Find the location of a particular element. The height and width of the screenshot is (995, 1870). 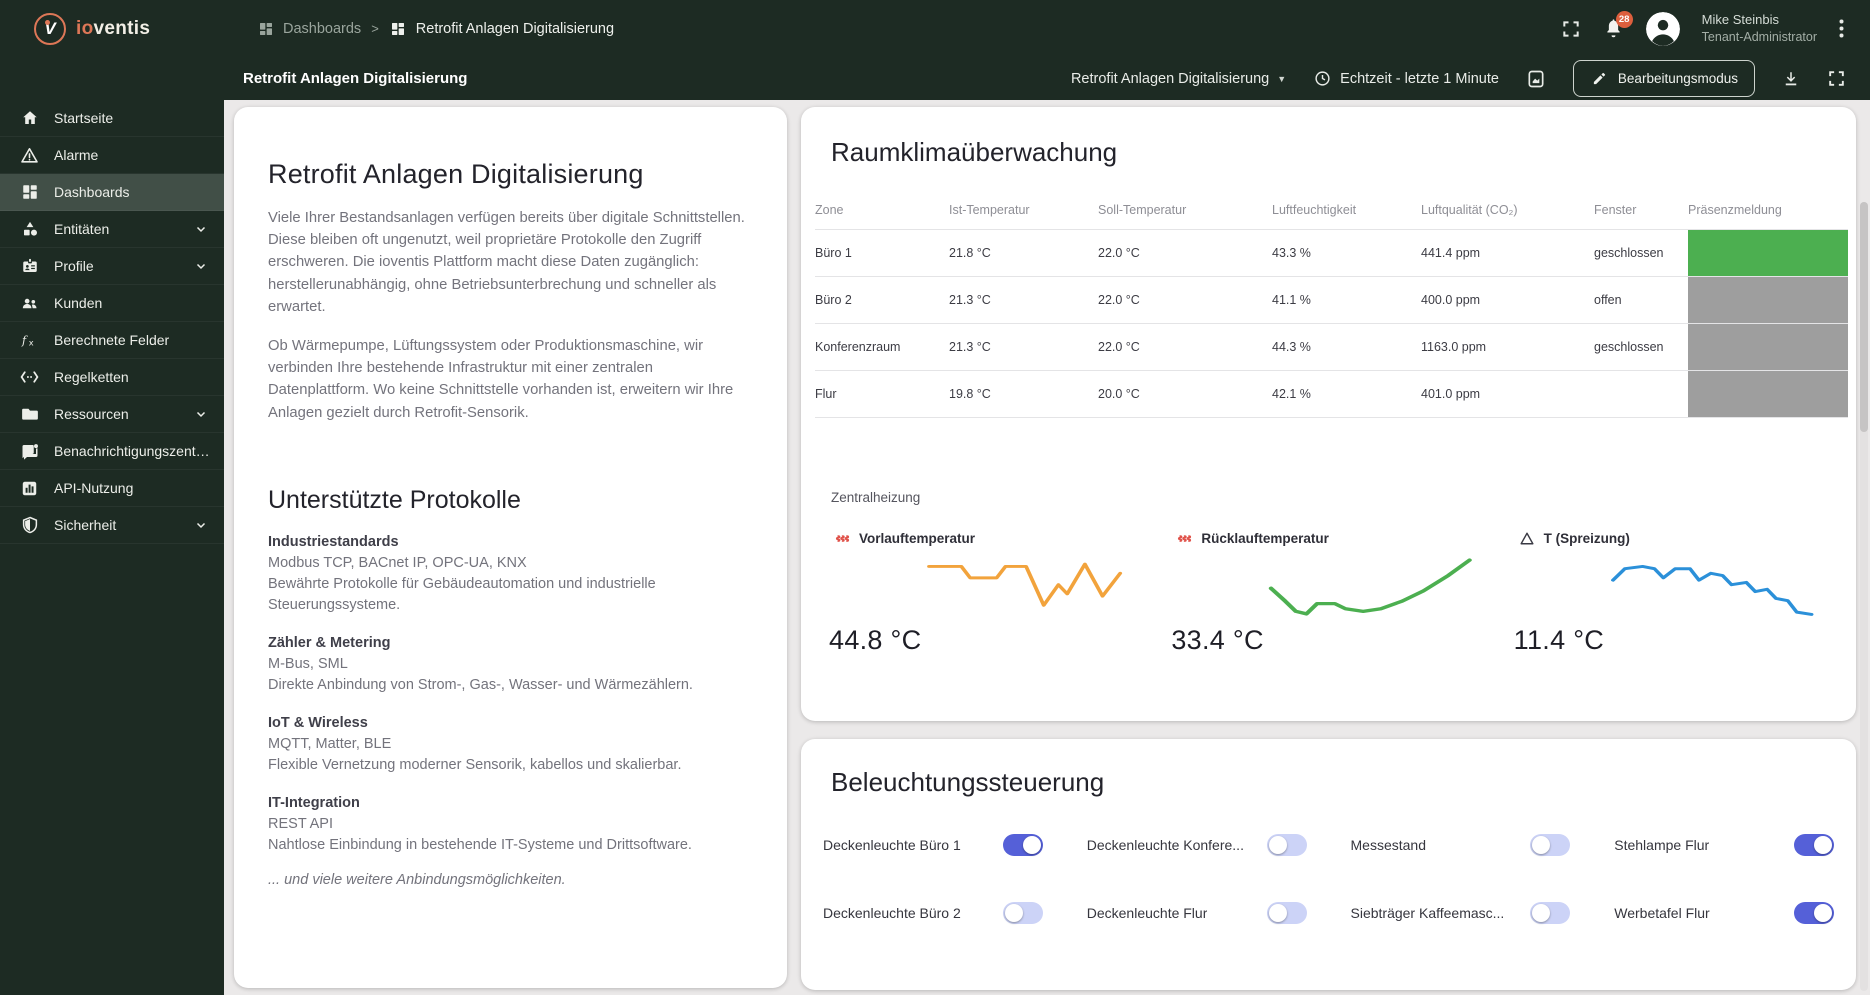

heating-group-label: Zentralheizung is located at coordinates (876, 497).